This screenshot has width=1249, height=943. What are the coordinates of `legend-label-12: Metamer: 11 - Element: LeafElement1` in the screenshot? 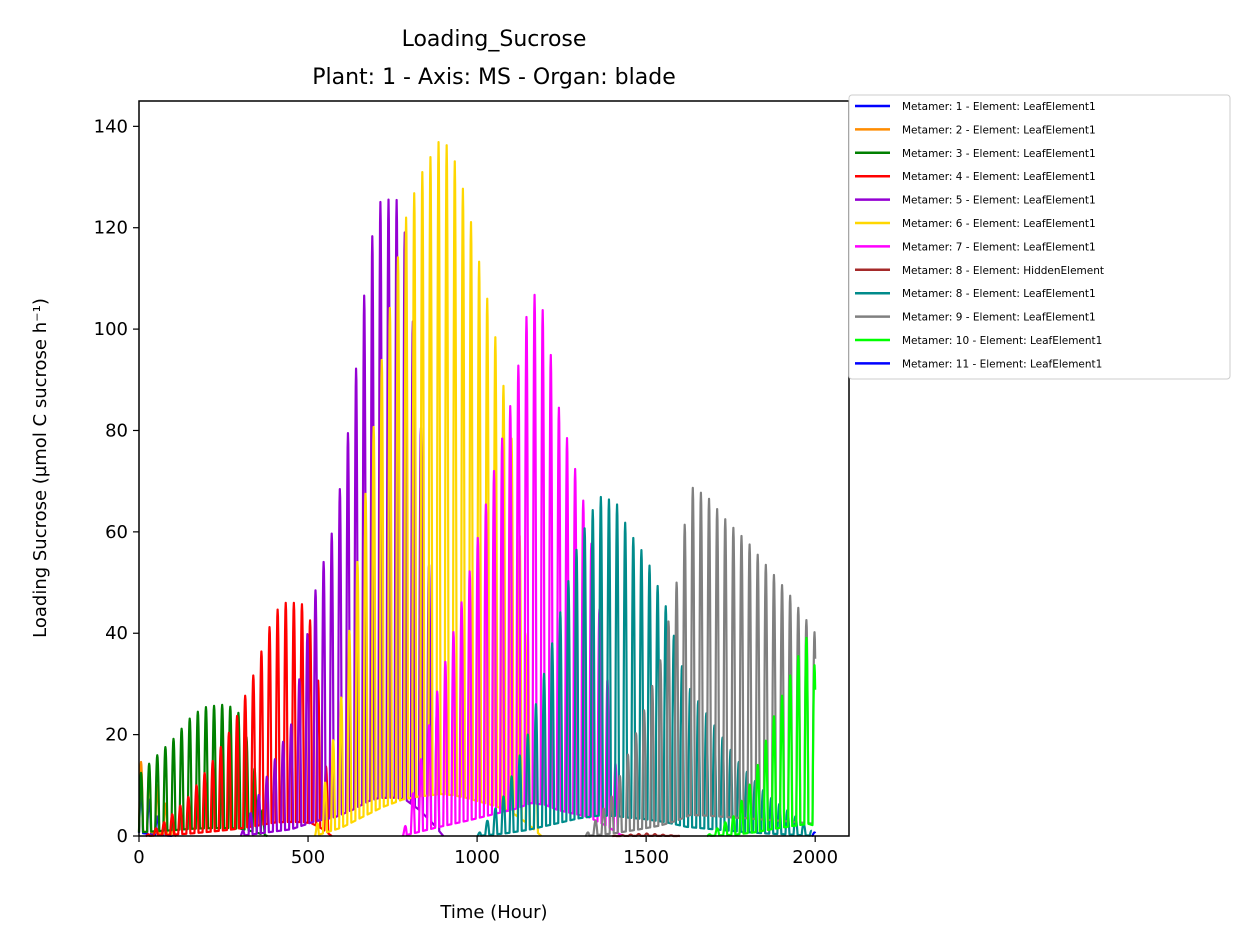 It's located at (1002, 364).